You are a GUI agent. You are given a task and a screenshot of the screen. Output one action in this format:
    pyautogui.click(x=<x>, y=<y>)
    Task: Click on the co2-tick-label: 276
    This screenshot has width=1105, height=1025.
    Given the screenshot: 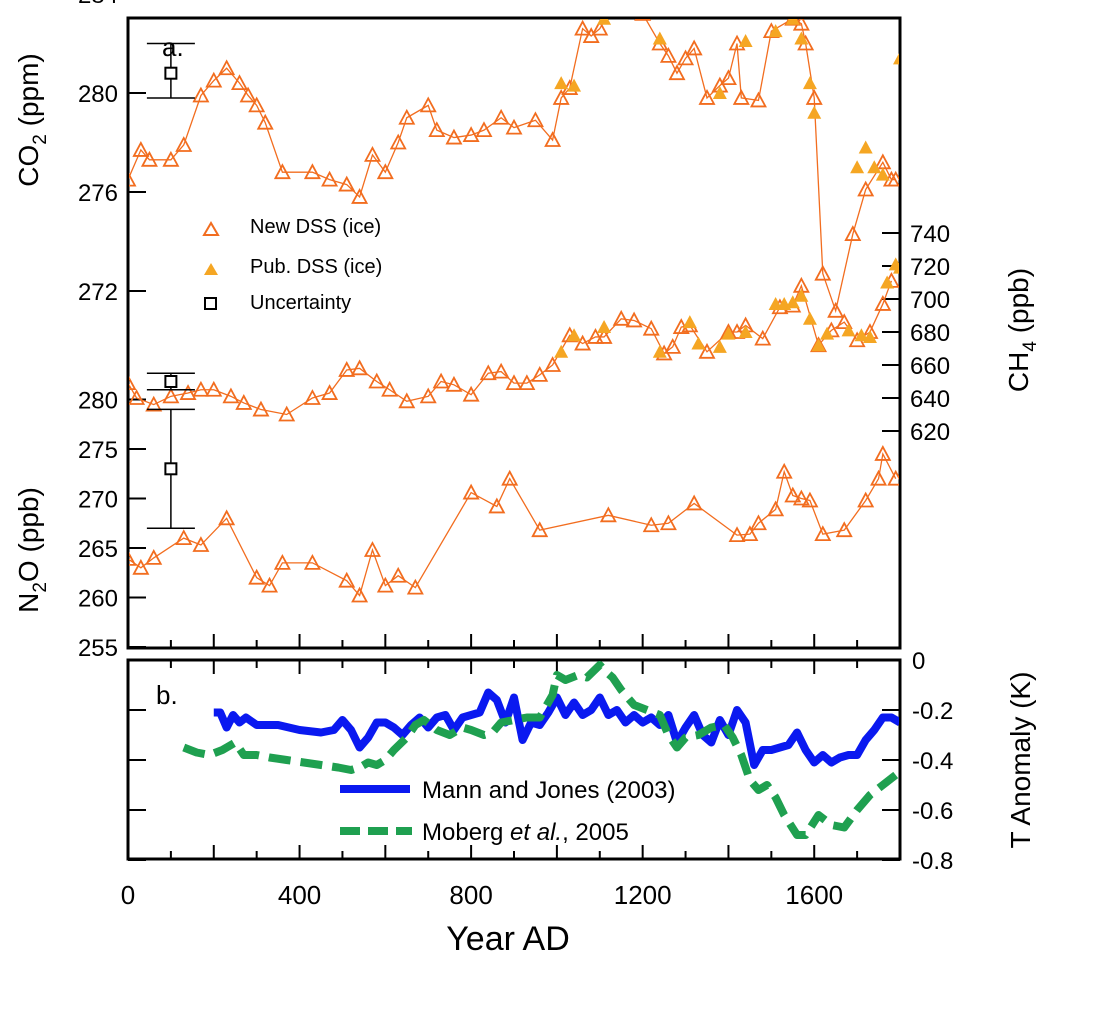 What is the action you would take?
    pyautogui.click(x=98, y=193)
    